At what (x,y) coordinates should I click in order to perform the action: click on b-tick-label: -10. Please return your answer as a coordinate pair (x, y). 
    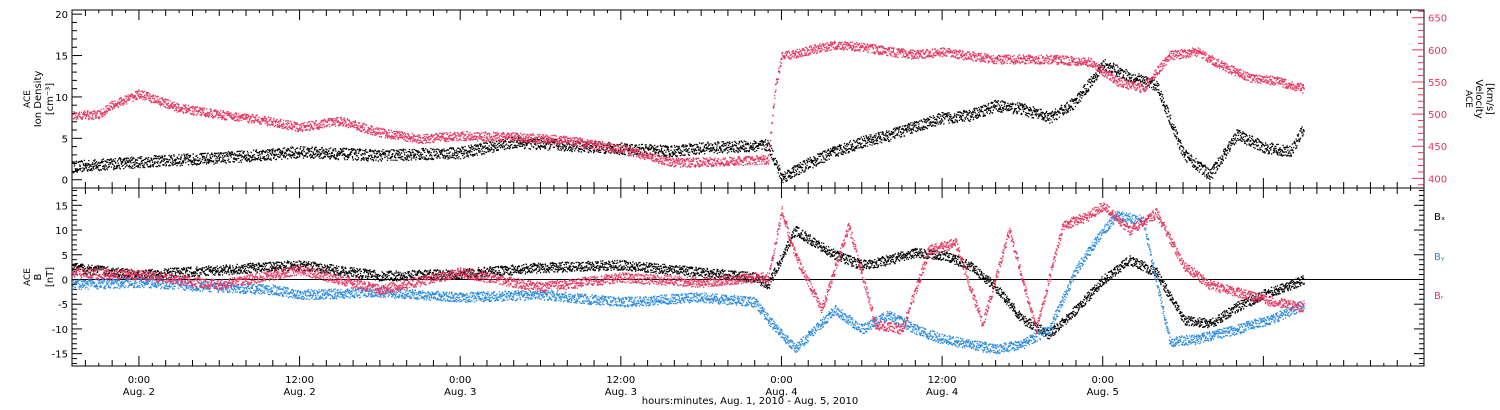
    Looking at the image, I should click on (60, 330).